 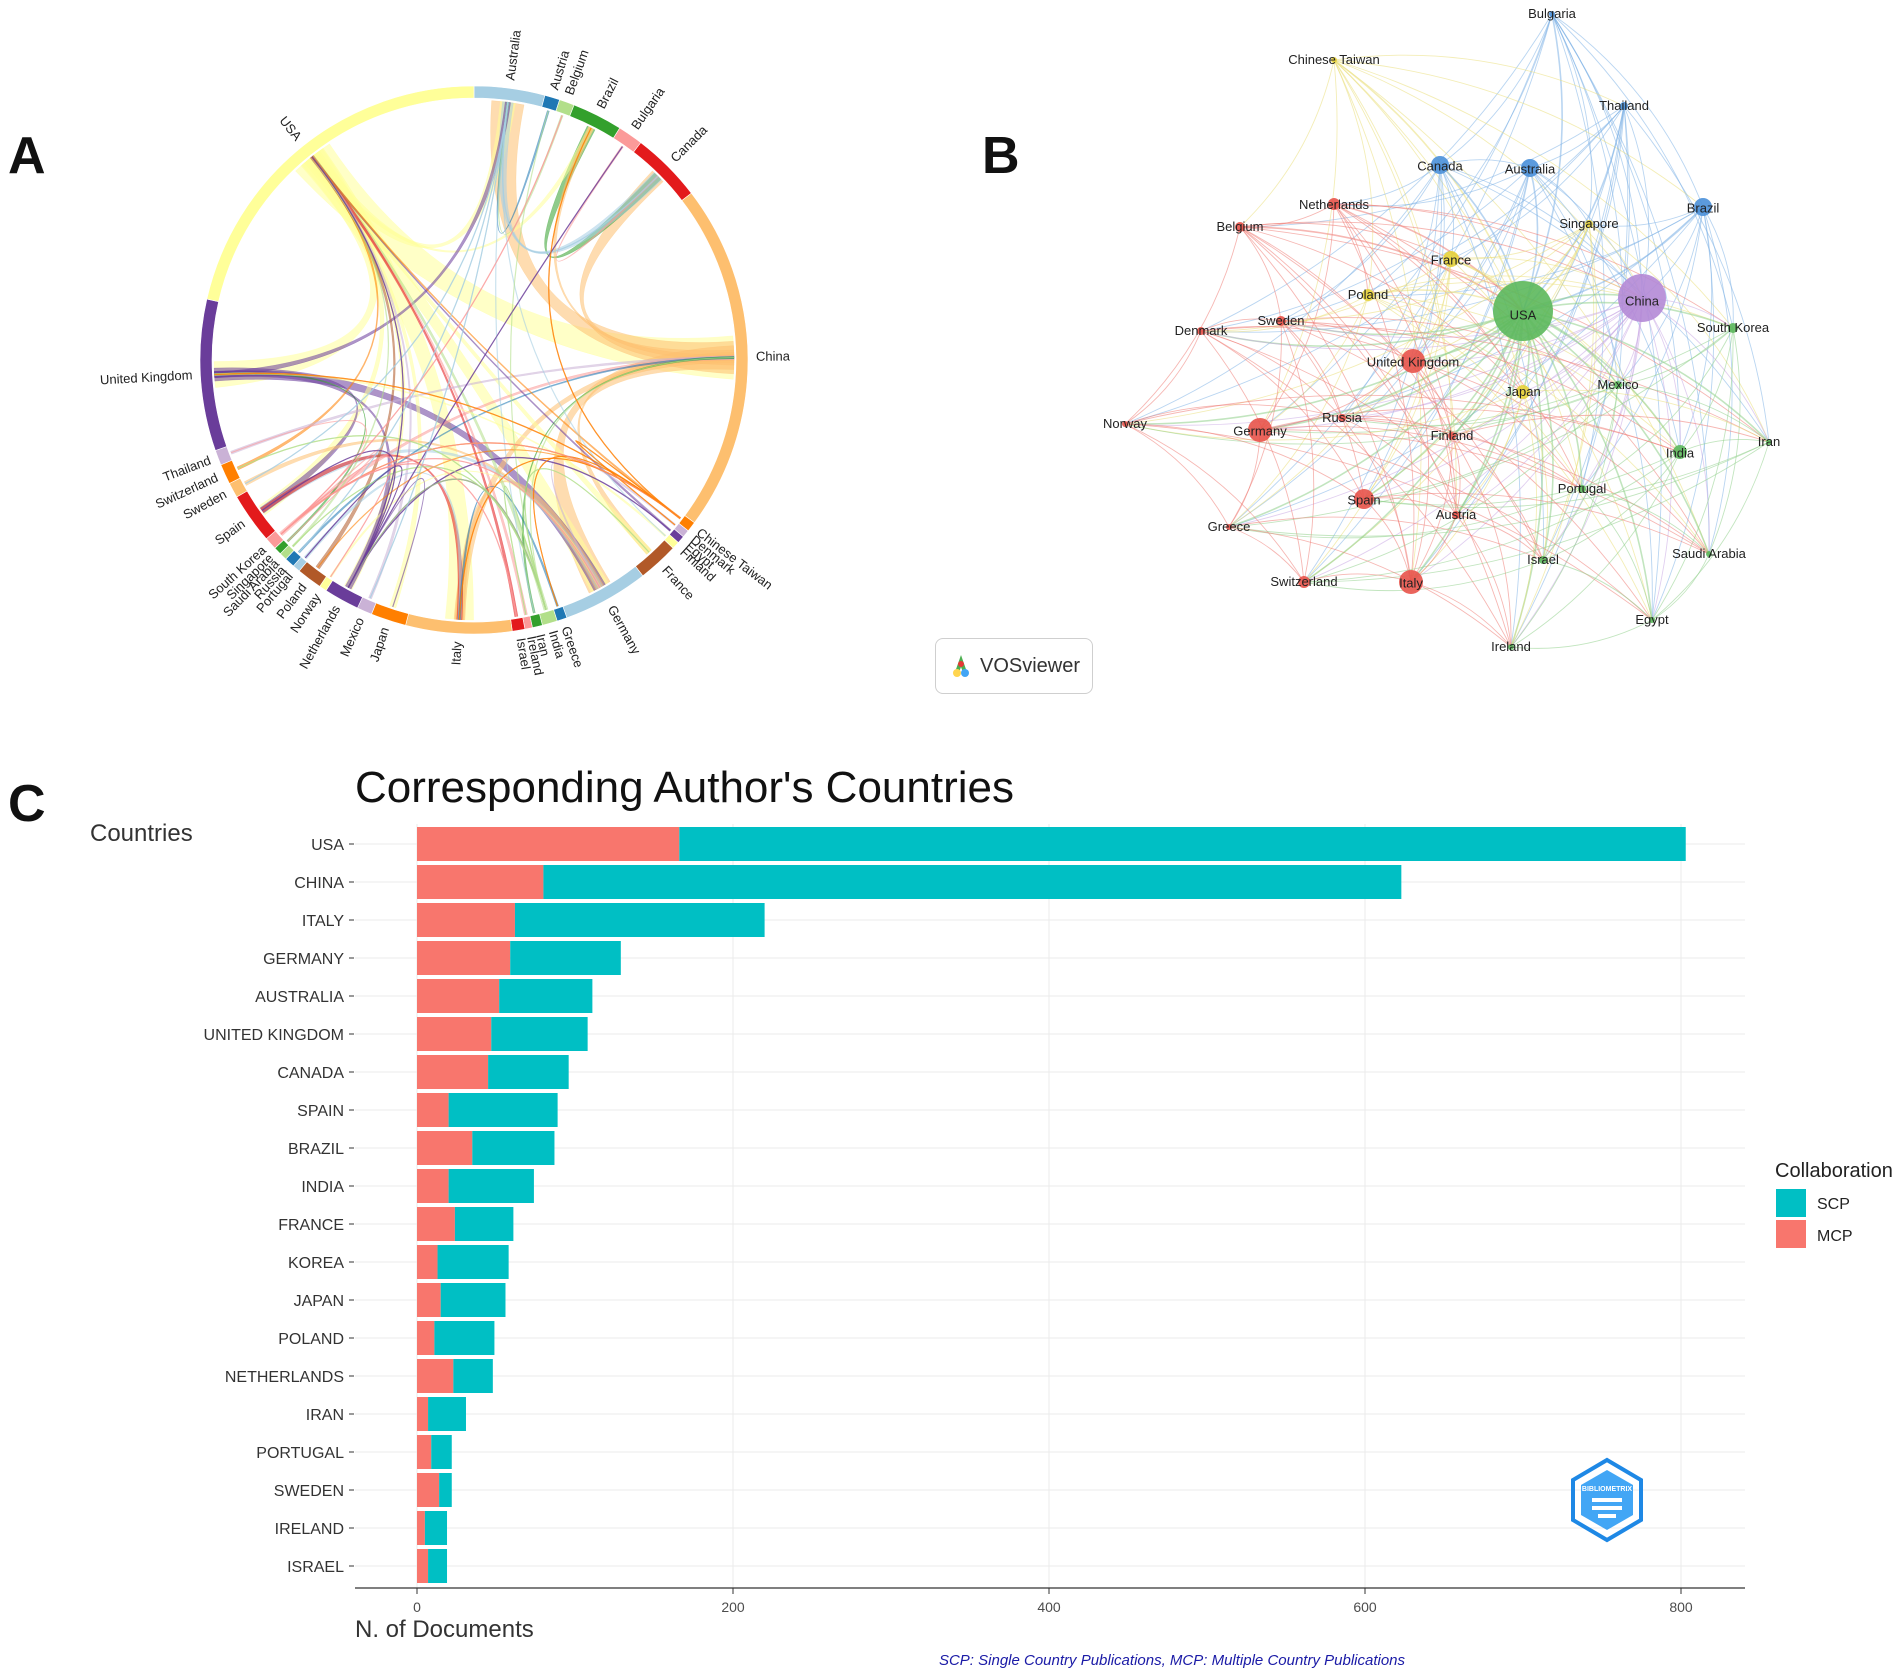 I want to click on bar-mcp-brazil, so click(x=445, y=1148).